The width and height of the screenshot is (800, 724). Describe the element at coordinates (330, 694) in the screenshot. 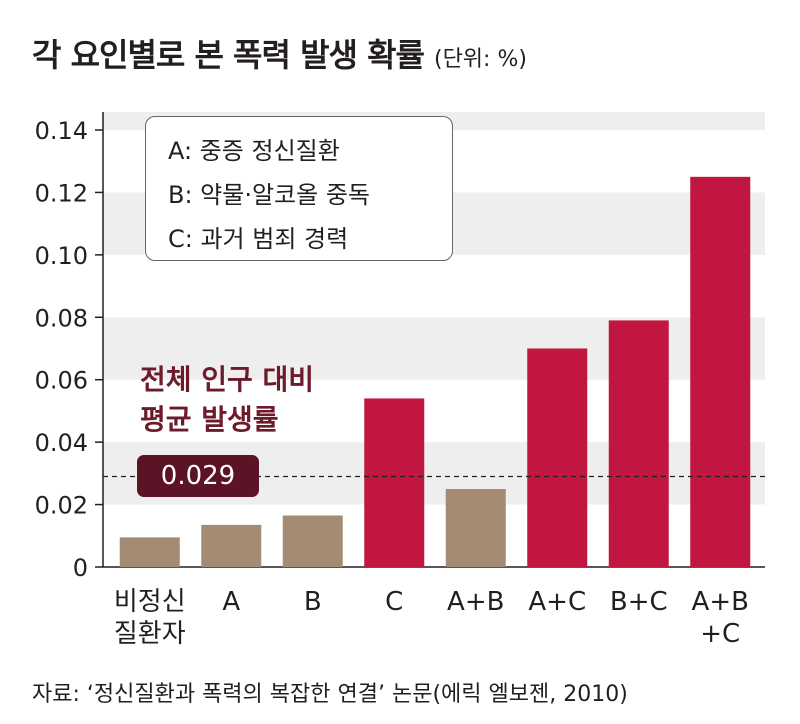

I see `source-note: 자료: ‘정신질환과 폭력의 복잡한 연결’ 논문(에릭 엘보젠, 2010)` at that location.